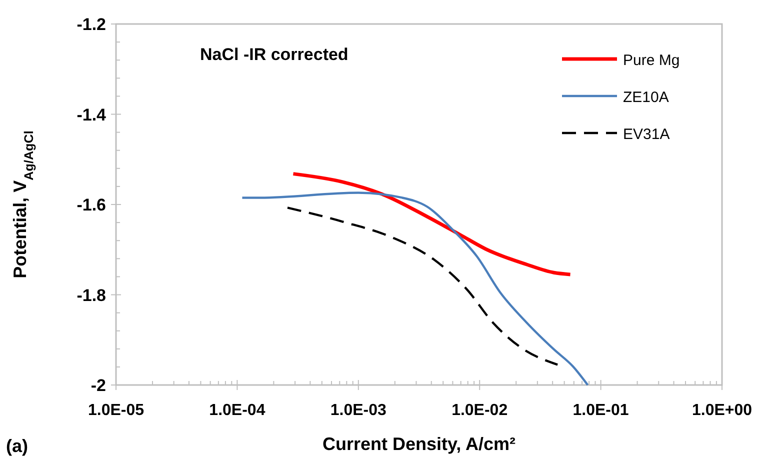 Image resolution: width=768 pixels, height=470 pixels. What do you see at coordinates (274, 54) in the screenshot?
I see `annotation: NaCl -IR corrected` at bounding box center [274, 54].